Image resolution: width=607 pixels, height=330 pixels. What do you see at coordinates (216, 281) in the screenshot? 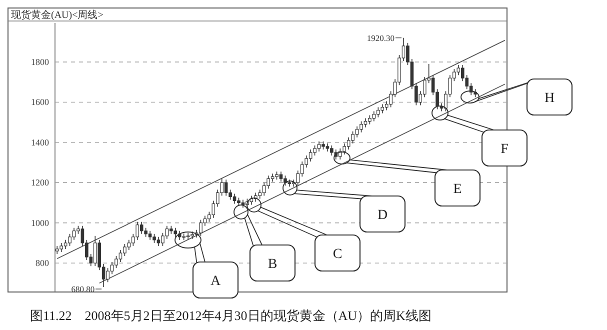
I see `annotation: A` at bounding box center [216, 281].